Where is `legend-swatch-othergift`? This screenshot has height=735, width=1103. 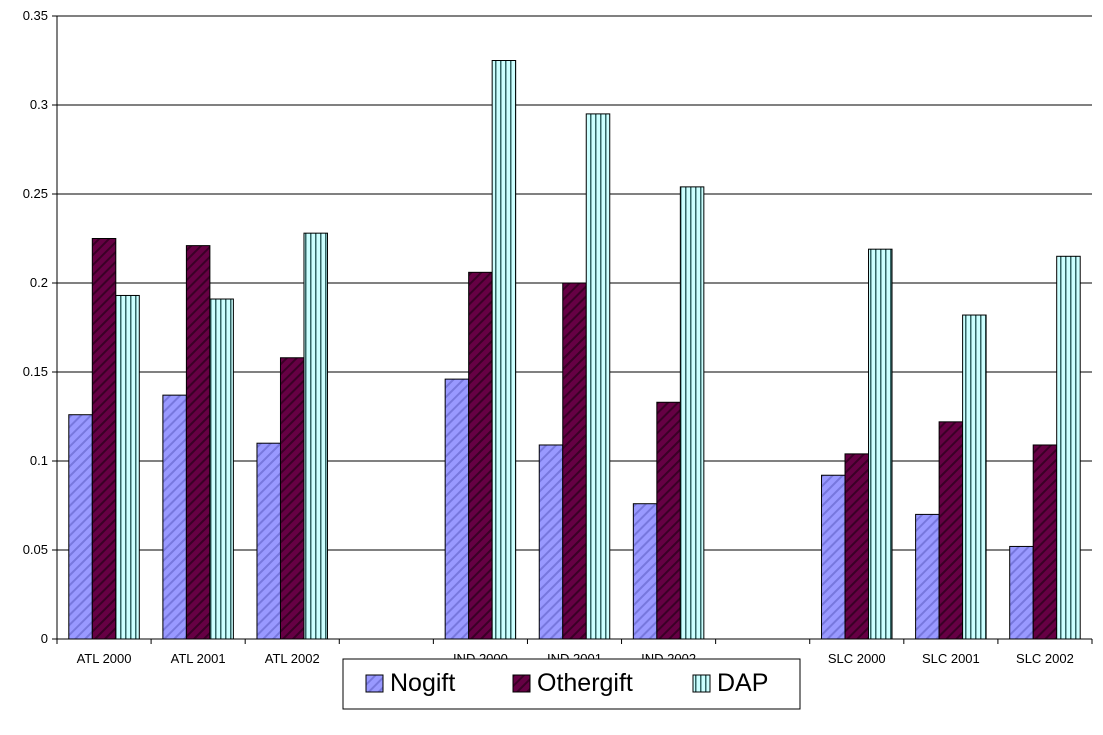 legend-swatch-othergift is located at coordinates (521, 683).